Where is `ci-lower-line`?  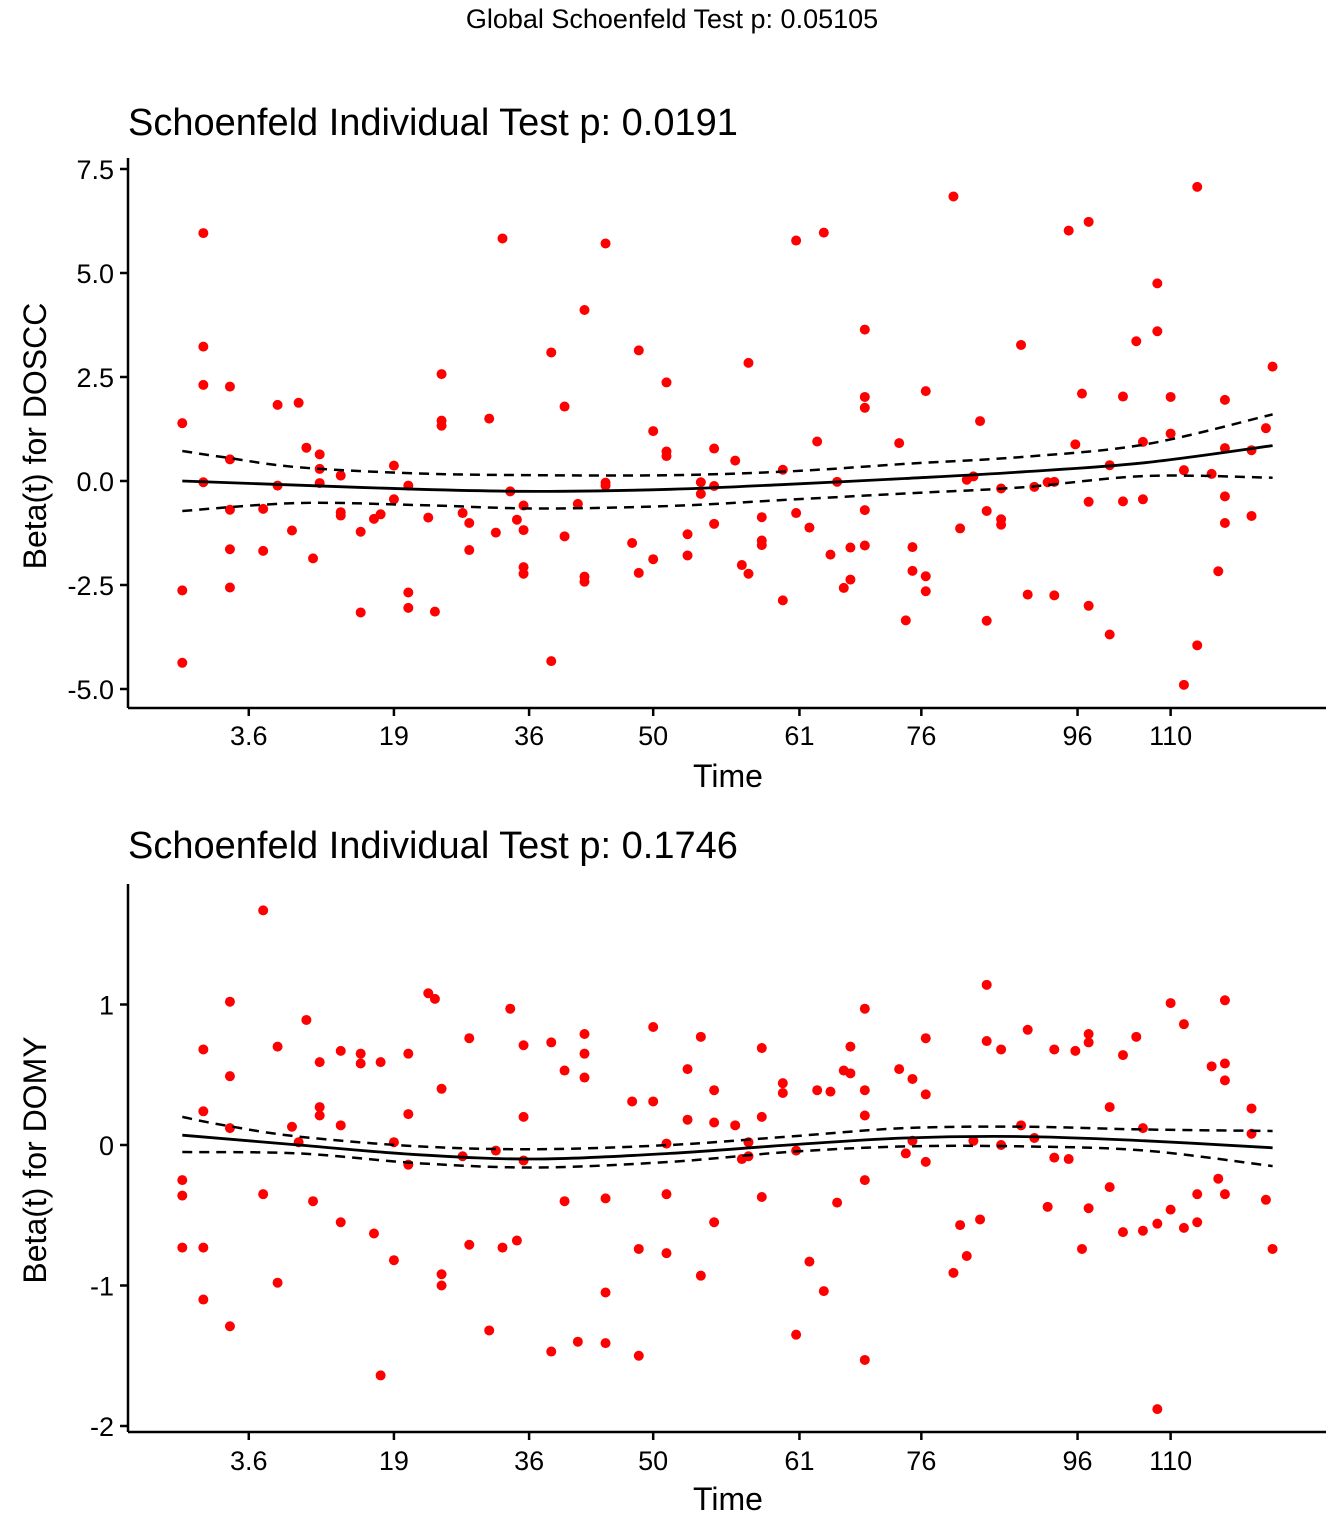
ci-lower-line is located at coordinates (727, 1156).